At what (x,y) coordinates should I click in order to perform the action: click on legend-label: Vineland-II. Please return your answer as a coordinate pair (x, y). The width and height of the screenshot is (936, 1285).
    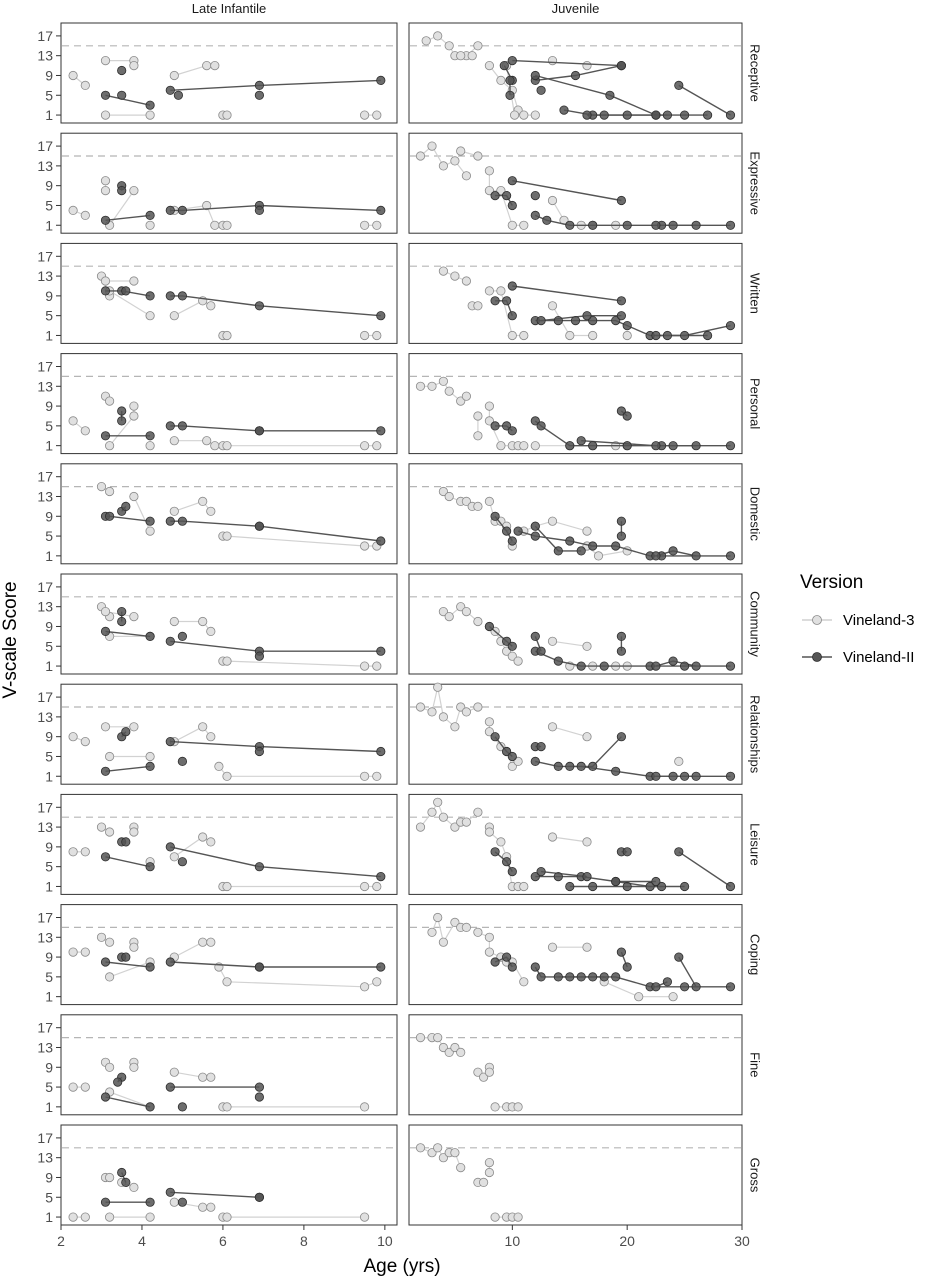
    Looking at the image, I should click on (878, 657).